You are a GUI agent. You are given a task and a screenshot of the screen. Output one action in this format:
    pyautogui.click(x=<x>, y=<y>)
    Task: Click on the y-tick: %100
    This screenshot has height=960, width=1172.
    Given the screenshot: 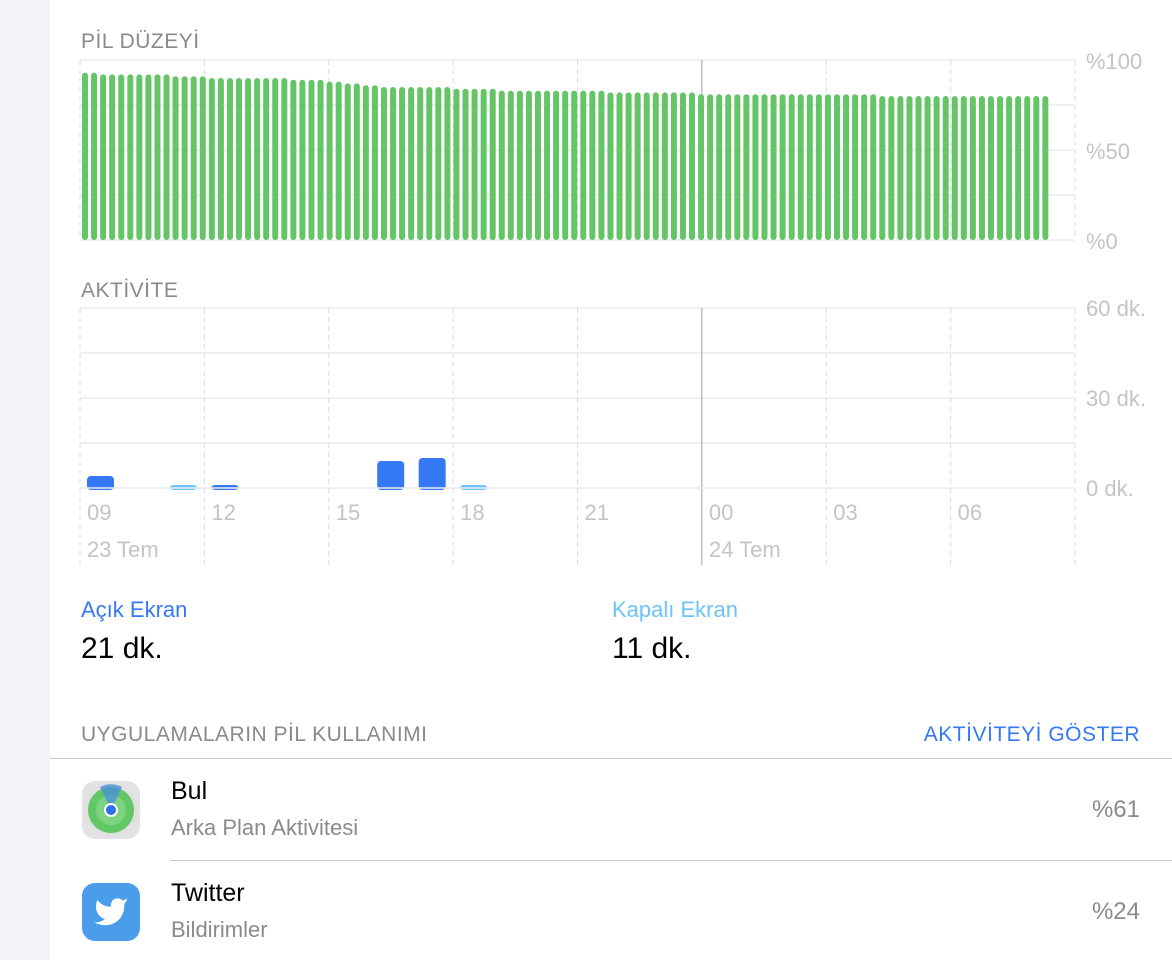 What is the action you would take?
    pyautogui.click(x=1114, y=61)
    